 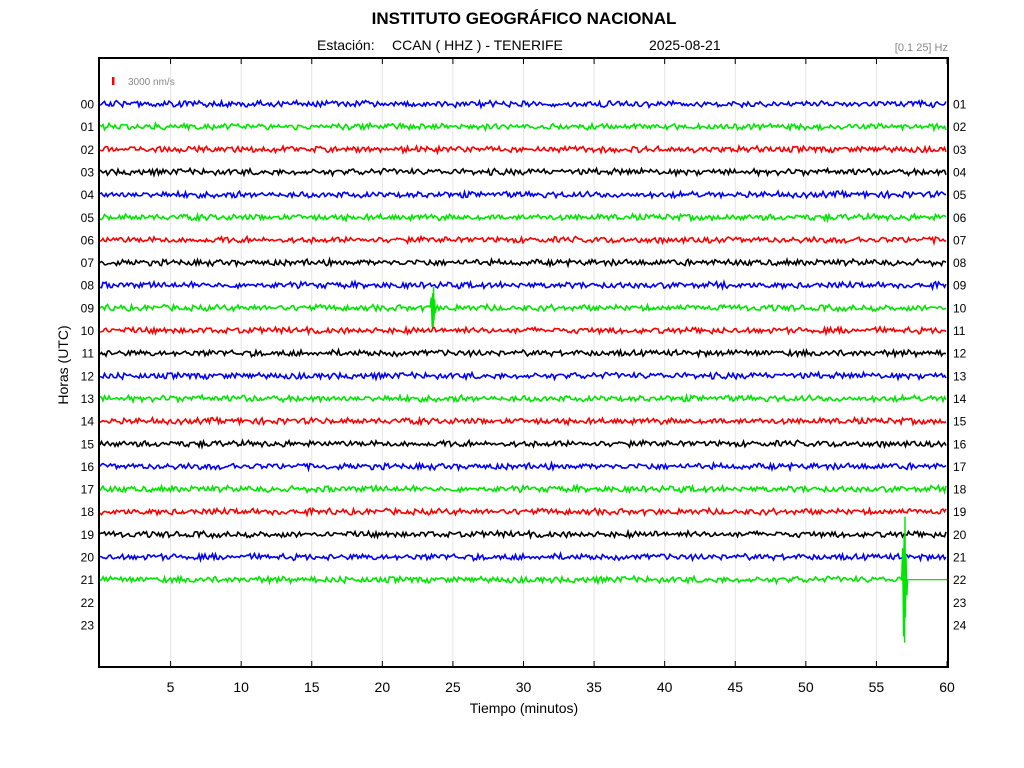 I want to click on scale-bar-label: 3000 nm/s, so click(x=151, y=82).